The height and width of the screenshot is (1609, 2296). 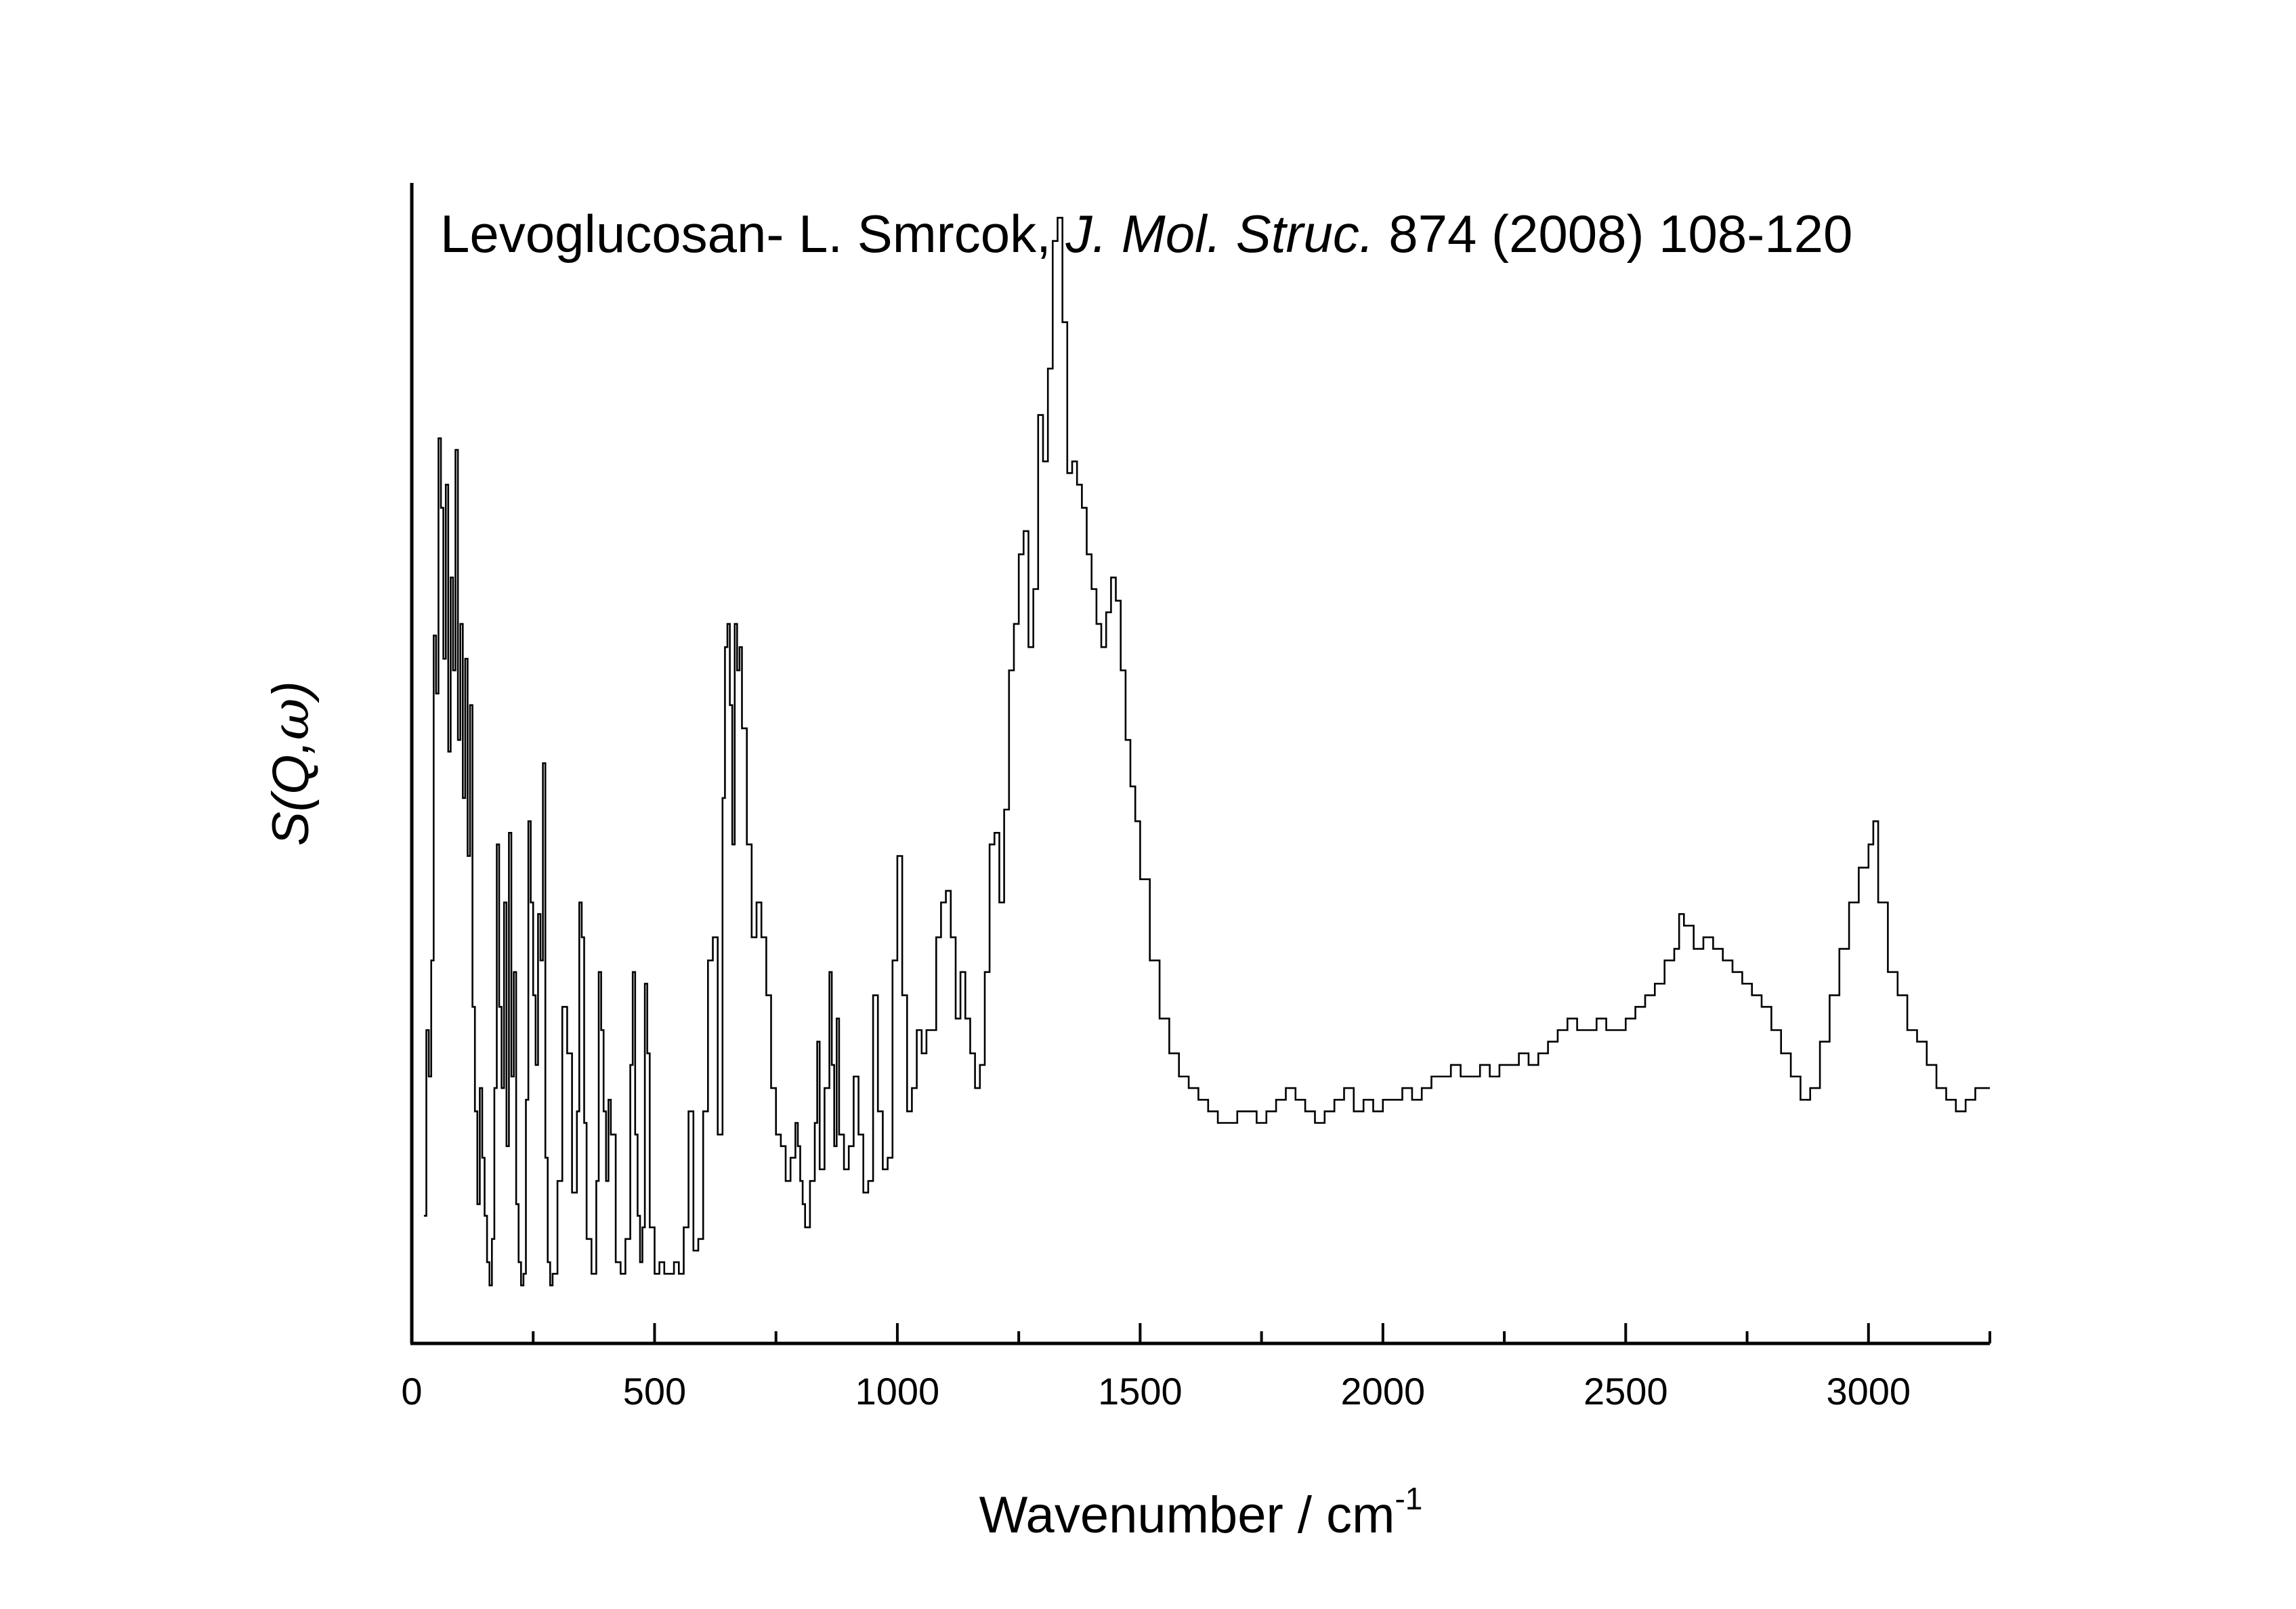 What do you see at coordinates (1625, 1392) in the screenshot?
I see `x-tick-label: 2500` at bounding box center [1625, 1392].